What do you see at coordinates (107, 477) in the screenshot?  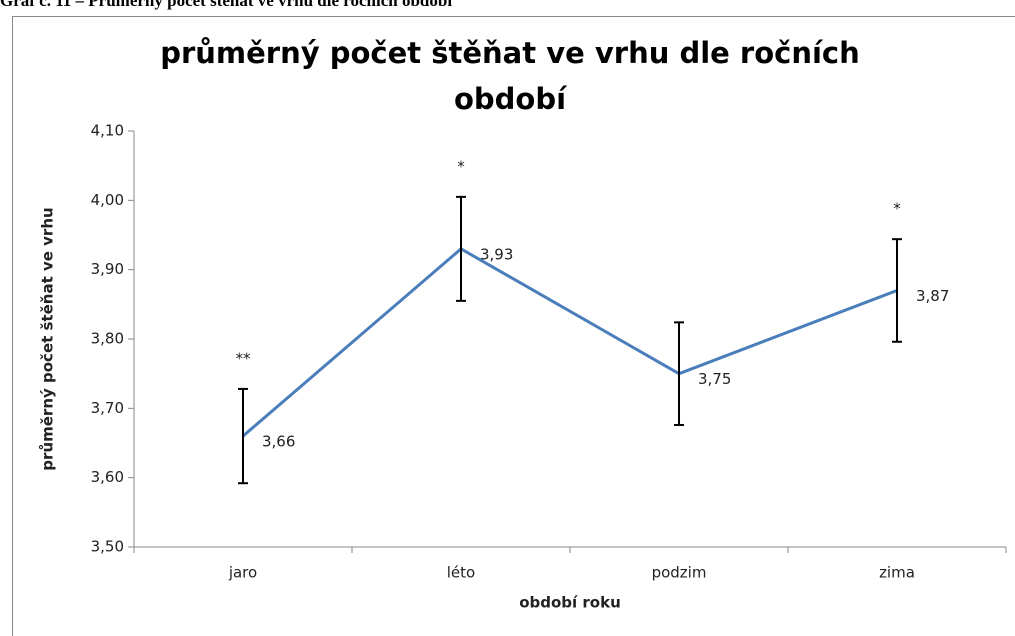 I see `y-tick-label: 3,60` at bounding box center [107, 477].